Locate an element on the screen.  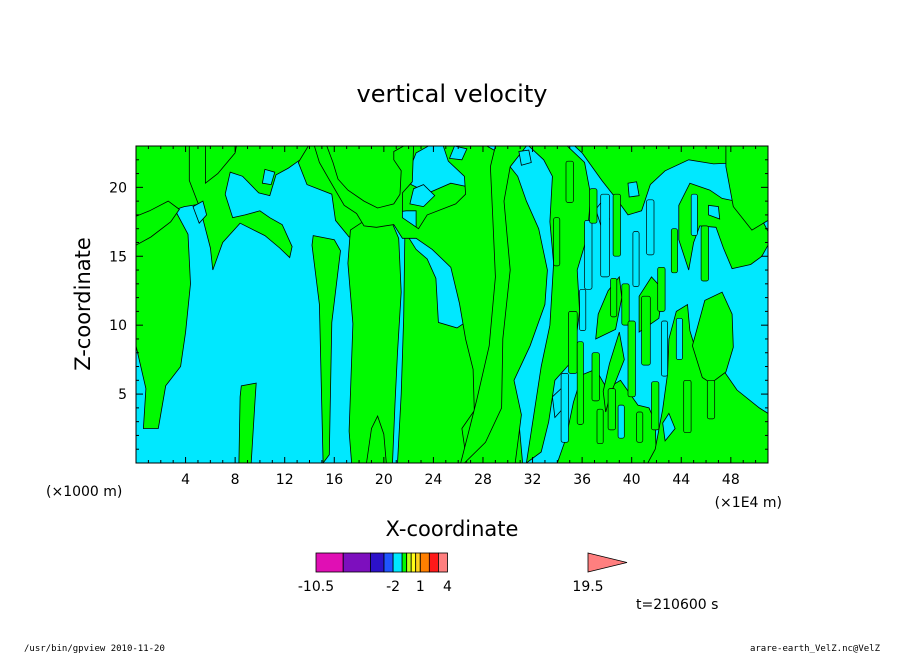
x-unit-right: (×1E4 m) is located at coordinates (748, 503).